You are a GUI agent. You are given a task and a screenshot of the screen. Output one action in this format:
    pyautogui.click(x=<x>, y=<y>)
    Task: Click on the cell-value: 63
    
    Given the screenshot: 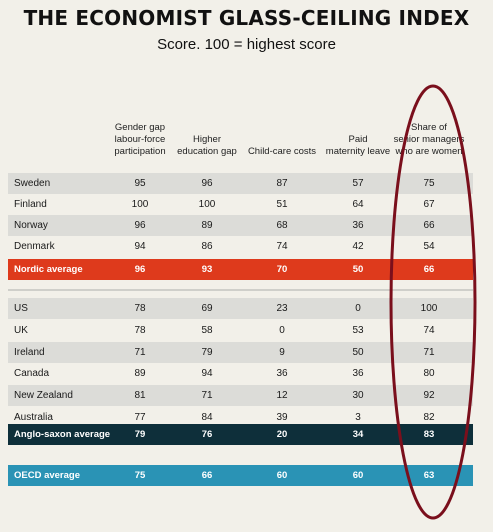 What is the action you would take?
    pyautogui.click(x=429, y=475)
    